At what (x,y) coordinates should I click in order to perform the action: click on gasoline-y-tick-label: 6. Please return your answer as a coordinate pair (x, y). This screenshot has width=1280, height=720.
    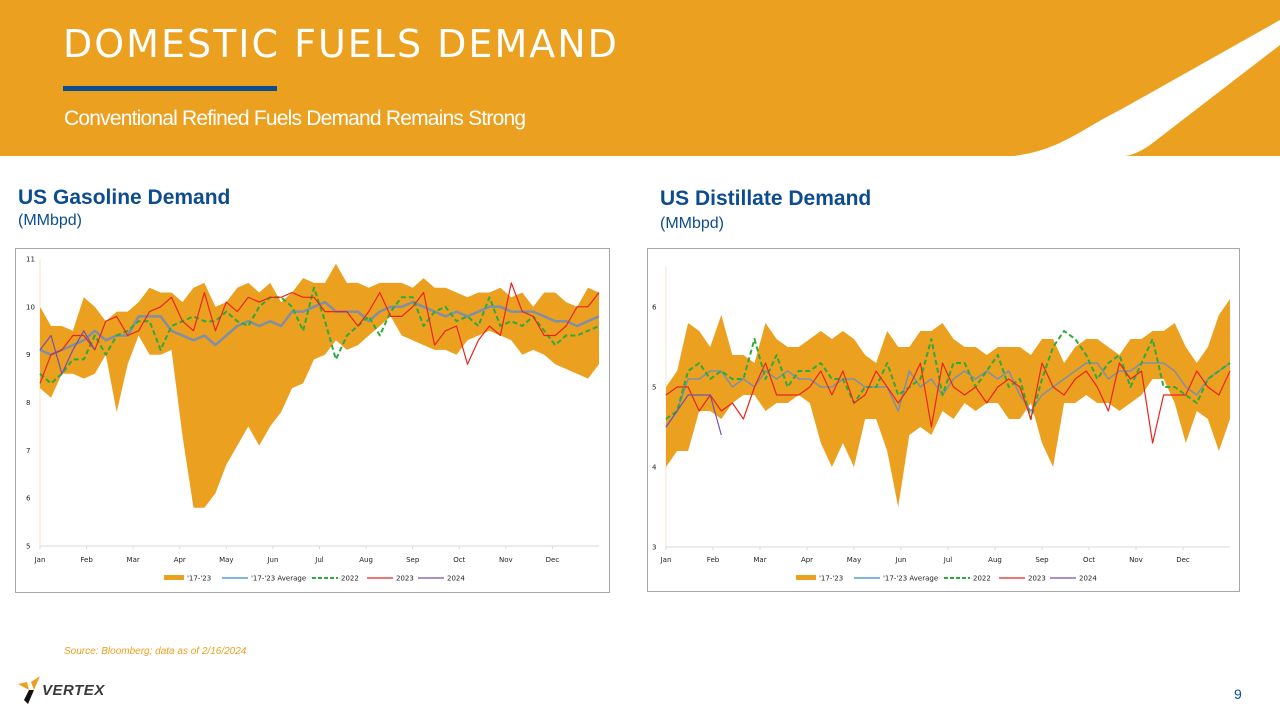
    Looking at the image, I should click on (28, 499).